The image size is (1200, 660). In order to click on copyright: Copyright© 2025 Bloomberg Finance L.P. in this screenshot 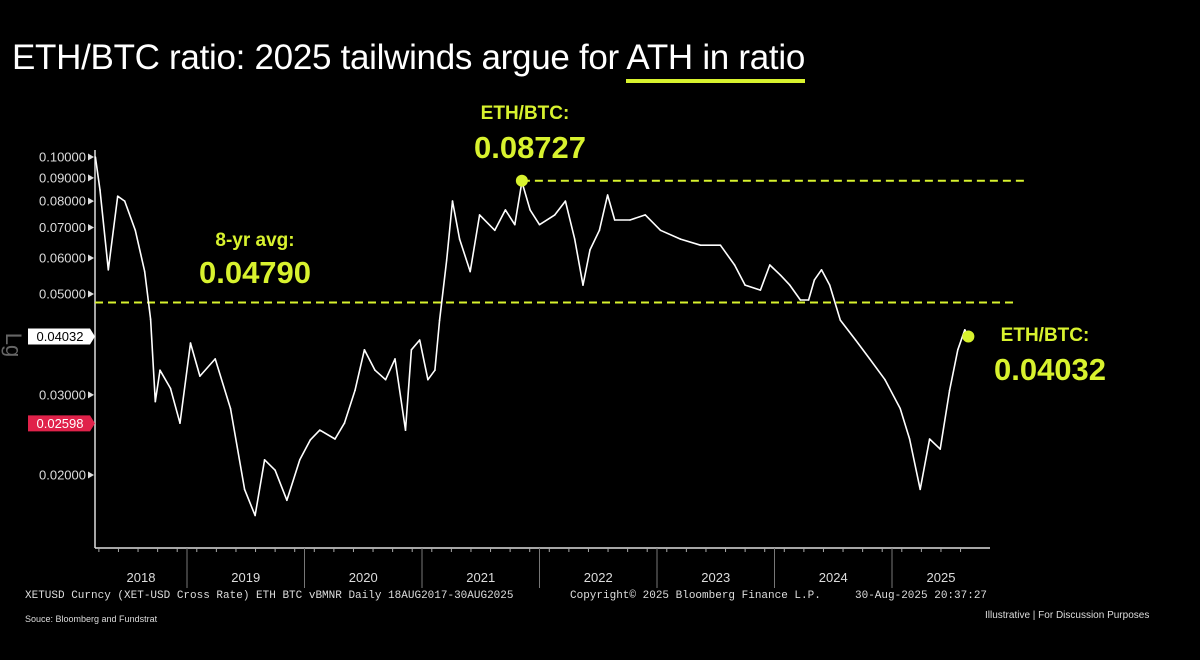, I will do `click(695, 596)`.